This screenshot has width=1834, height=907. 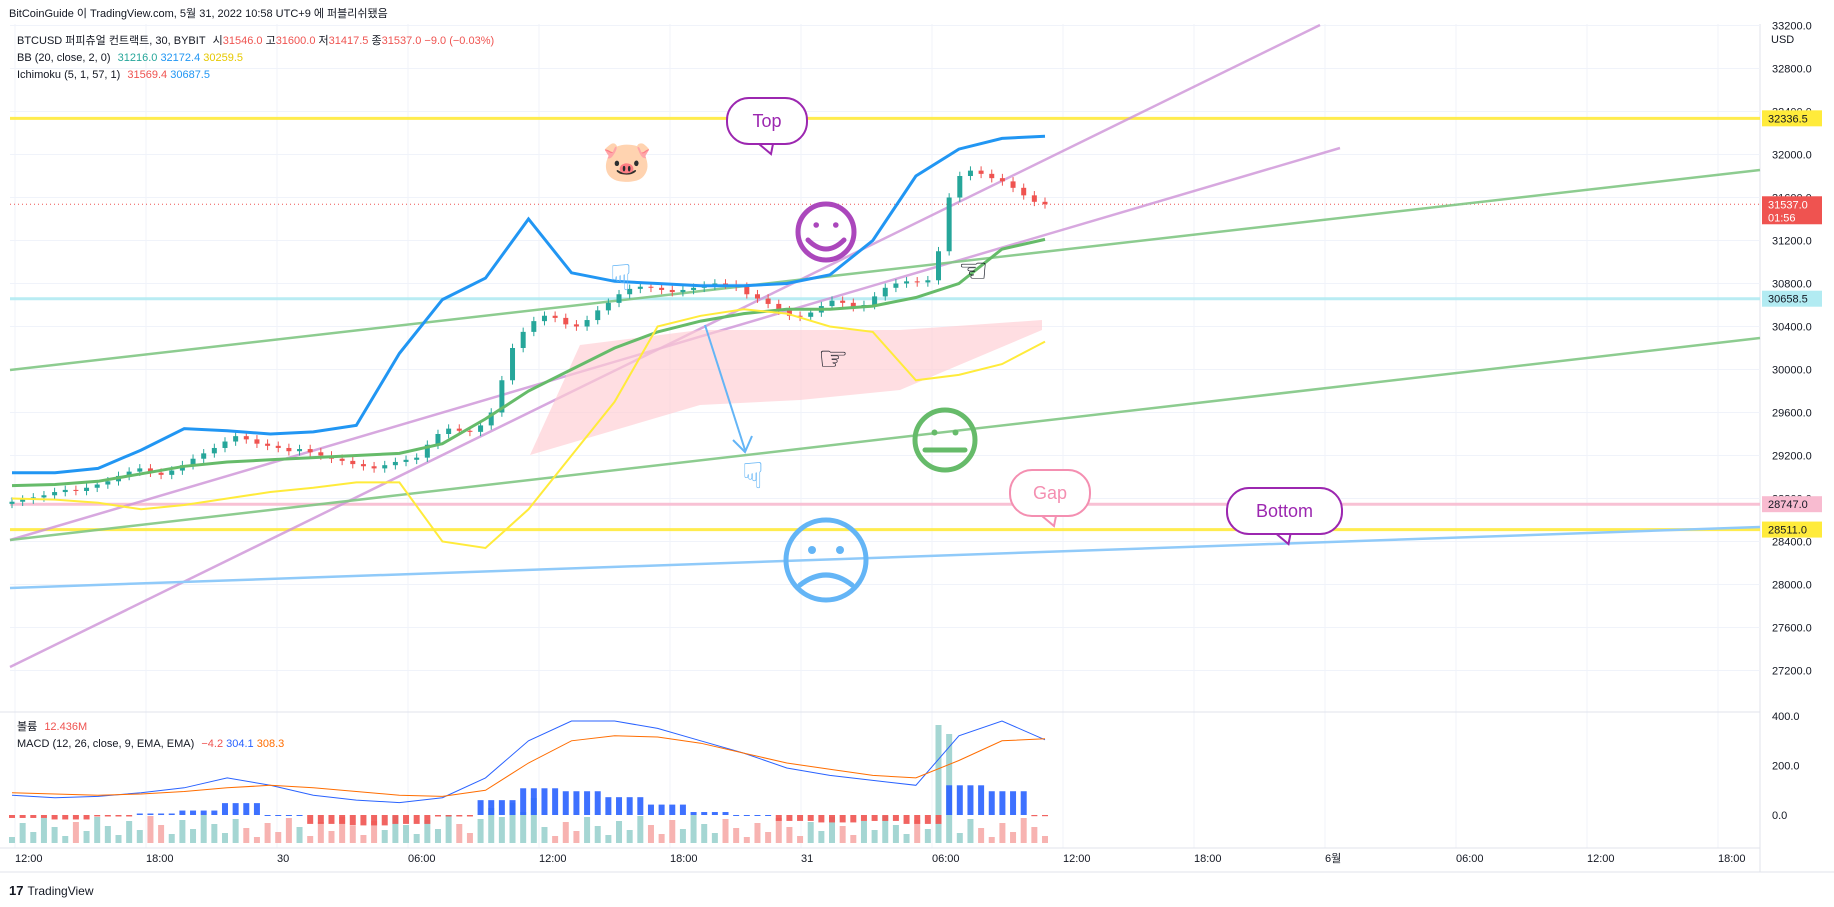 What do you see at coordinates (1788, 505) in the screenshot?
I see `price-tag-label: 28747.0` at bounding box center [1788, 505].